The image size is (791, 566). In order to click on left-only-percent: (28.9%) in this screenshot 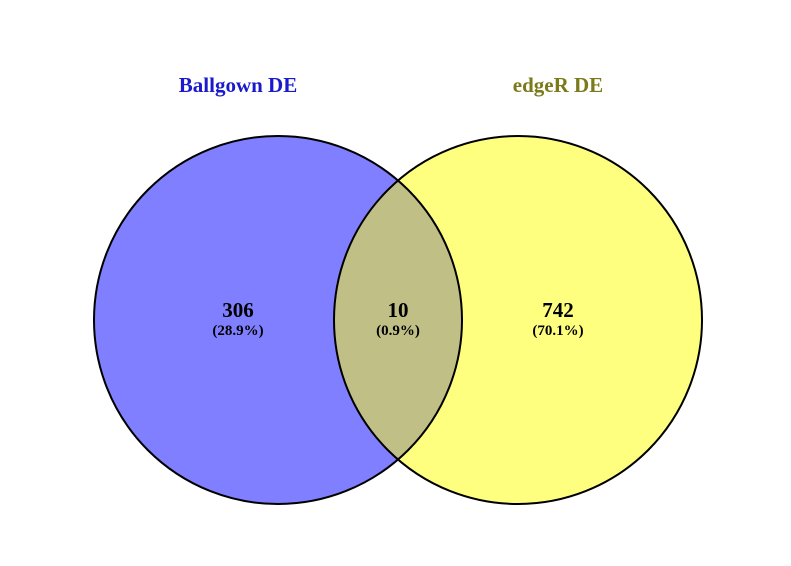, I will do `click(237, 331)`.